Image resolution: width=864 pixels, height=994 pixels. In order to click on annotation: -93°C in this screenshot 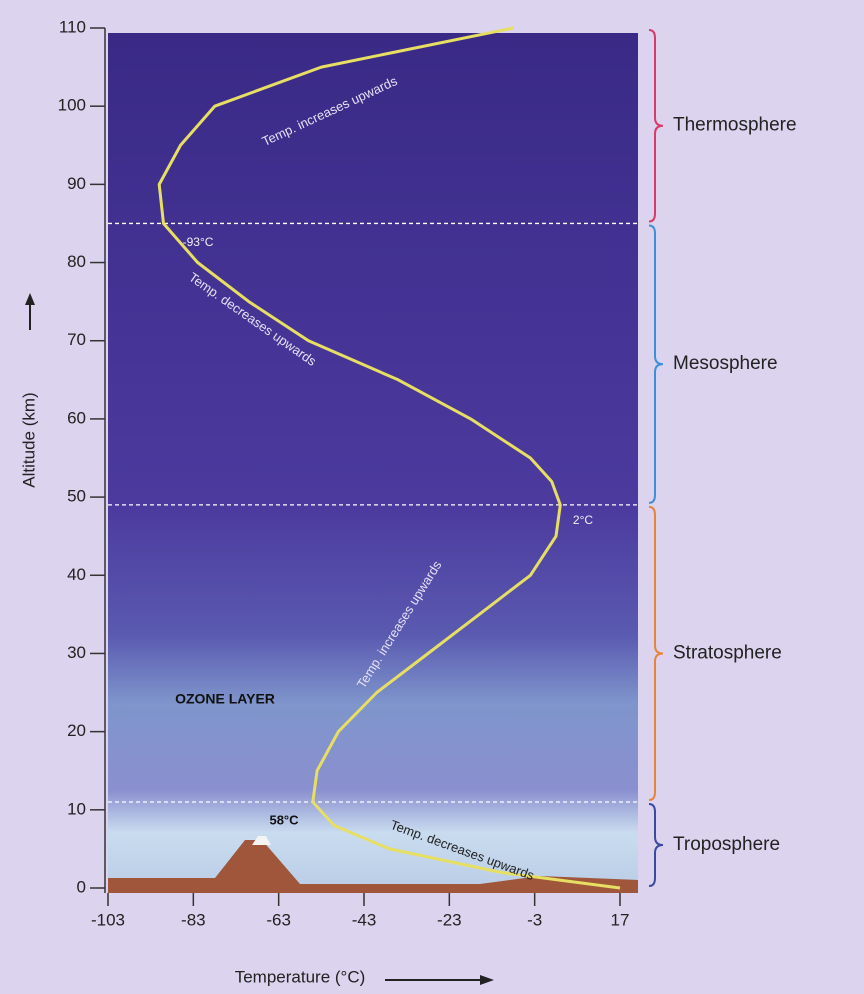, I will do `click(198, 242)`.